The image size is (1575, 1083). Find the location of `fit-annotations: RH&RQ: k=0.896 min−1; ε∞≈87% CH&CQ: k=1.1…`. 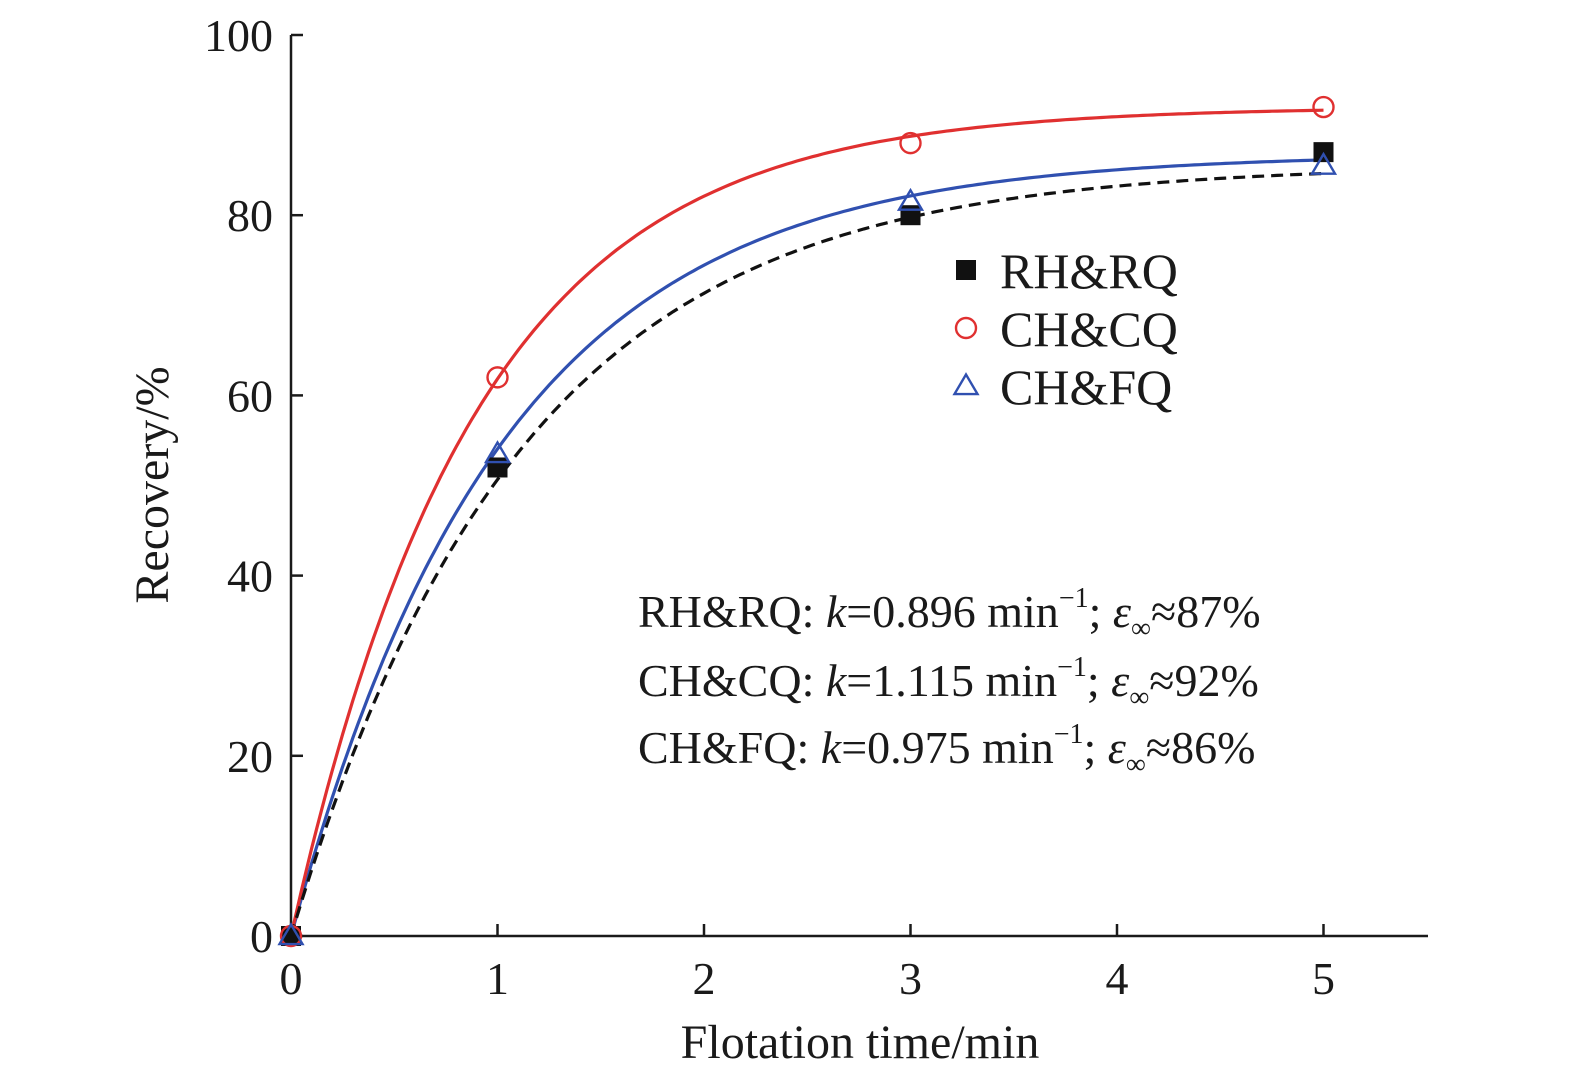

fit-annotations: RH&RQ: k=0.896 min−1; ε∞≈87% CH&CQ: k=1.1… is located at coordinates (949, 681).